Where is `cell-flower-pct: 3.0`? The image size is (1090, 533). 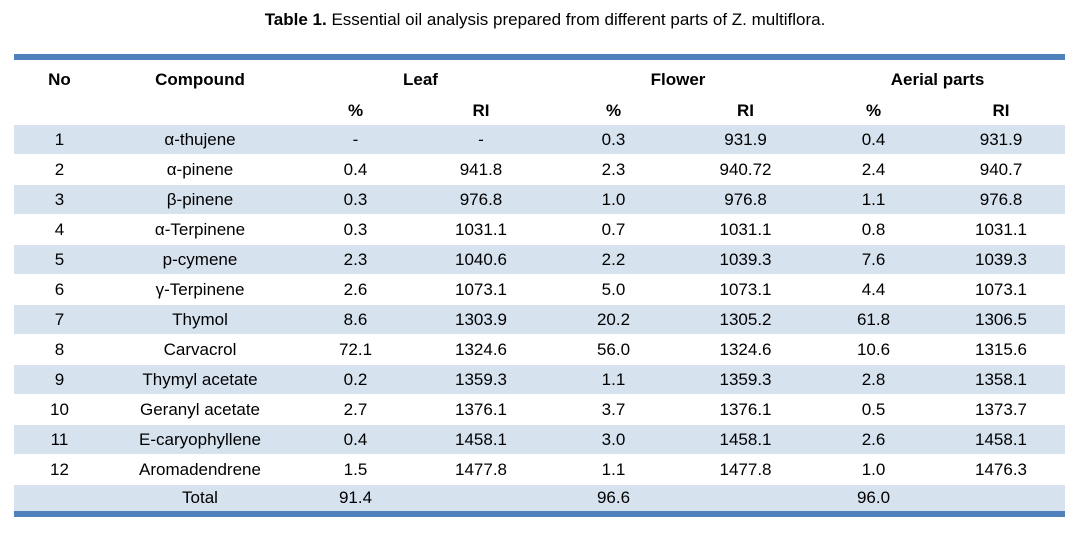 cell-flower-pct: 3.0 is located at coordinates (613, 439).